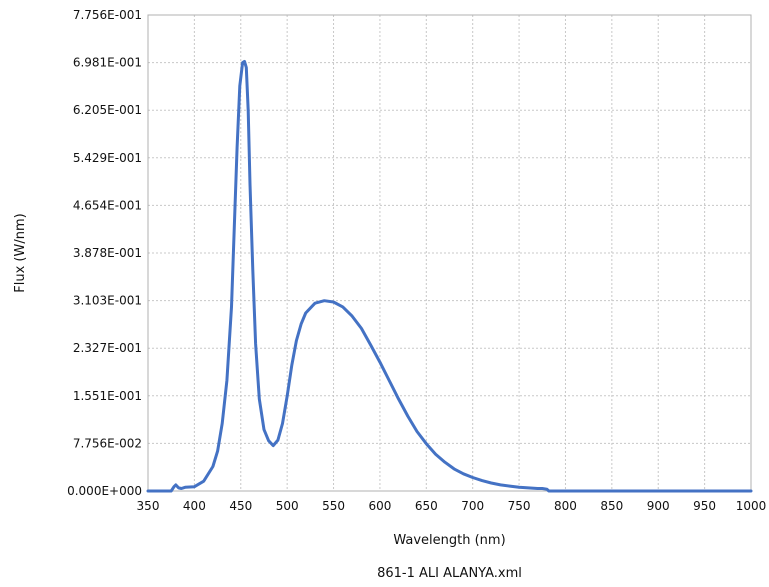 The height and width of the screenshot is (587, 769). Describe the element at coordinates (107, 348) in the screenshot. I see `y-tick-label: 2.327E-001` at that location.